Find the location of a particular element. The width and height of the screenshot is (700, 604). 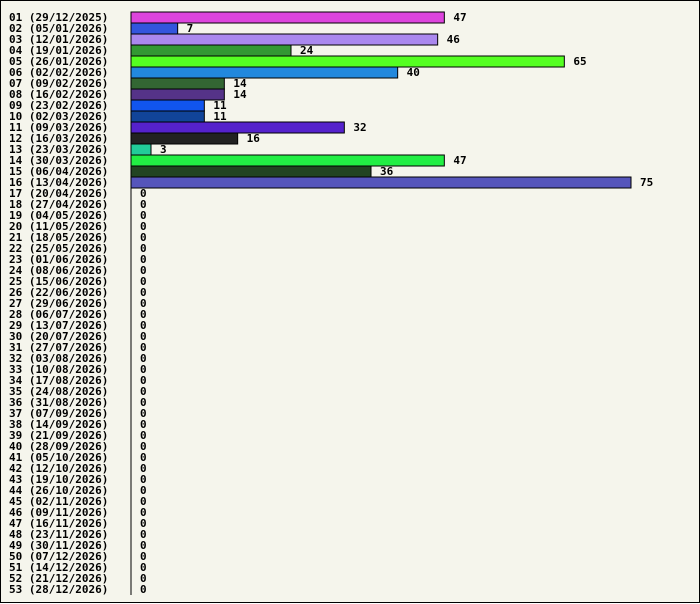

category-label: 30 (20/07/2026) is located at coordinates (58, 336).